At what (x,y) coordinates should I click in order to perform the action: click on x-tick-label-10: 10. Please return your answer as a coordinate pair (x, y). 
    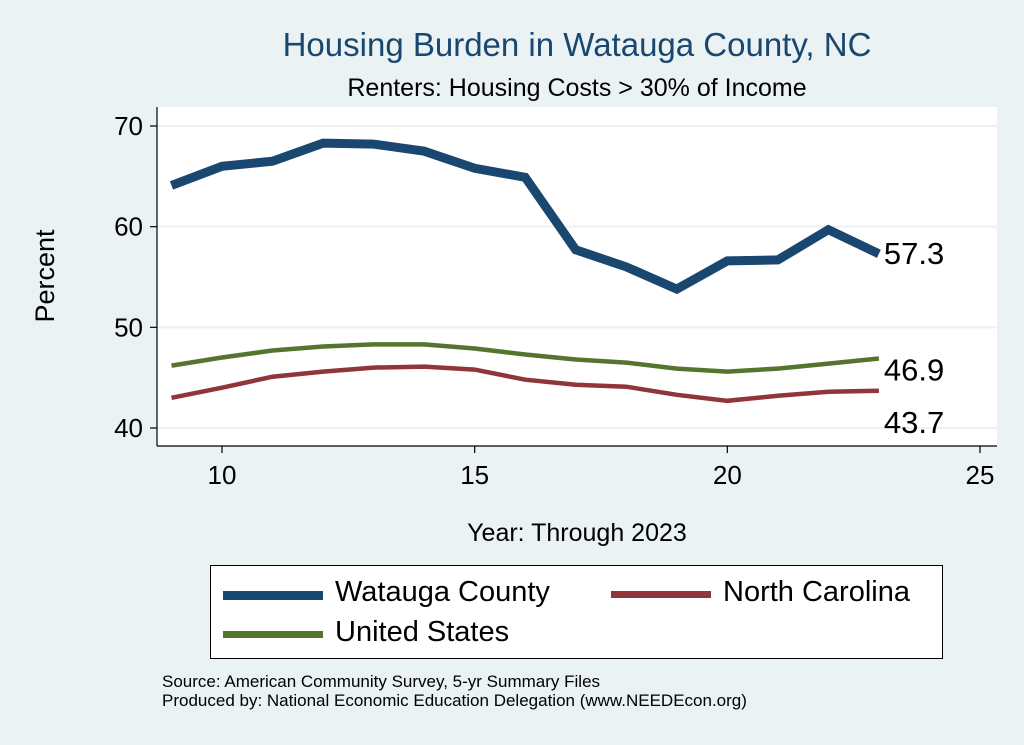
    Looking at the image, I should click on (222, 475).